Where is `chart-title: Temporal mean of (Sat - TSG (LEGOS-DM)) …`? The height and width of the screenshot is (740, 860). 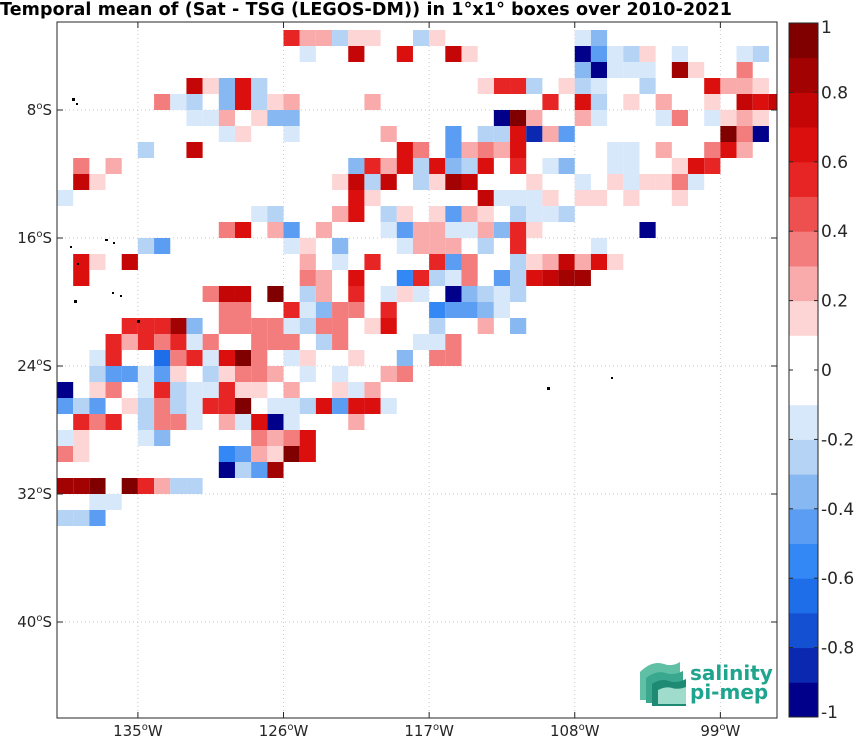
chart-title: Temporal mean of (Sat - TSG (LEGOS-DM)) … is located at coordinates (366, 10).